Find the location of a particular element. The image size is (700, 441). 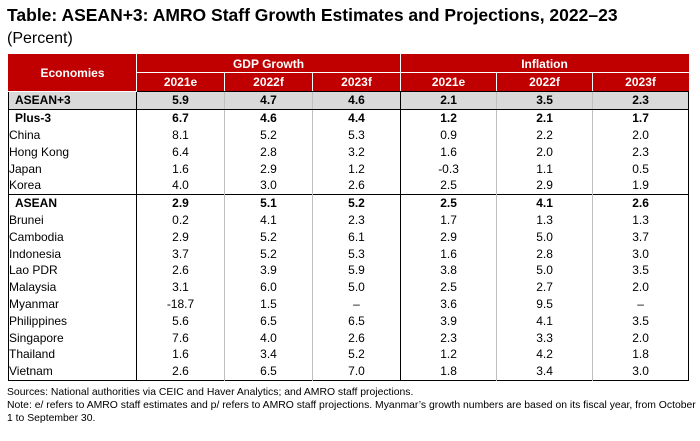

table-row: Malaysia 3.1 6.0 5.0 2.5 2.7 2.0 is located at coordinates (349, 287).